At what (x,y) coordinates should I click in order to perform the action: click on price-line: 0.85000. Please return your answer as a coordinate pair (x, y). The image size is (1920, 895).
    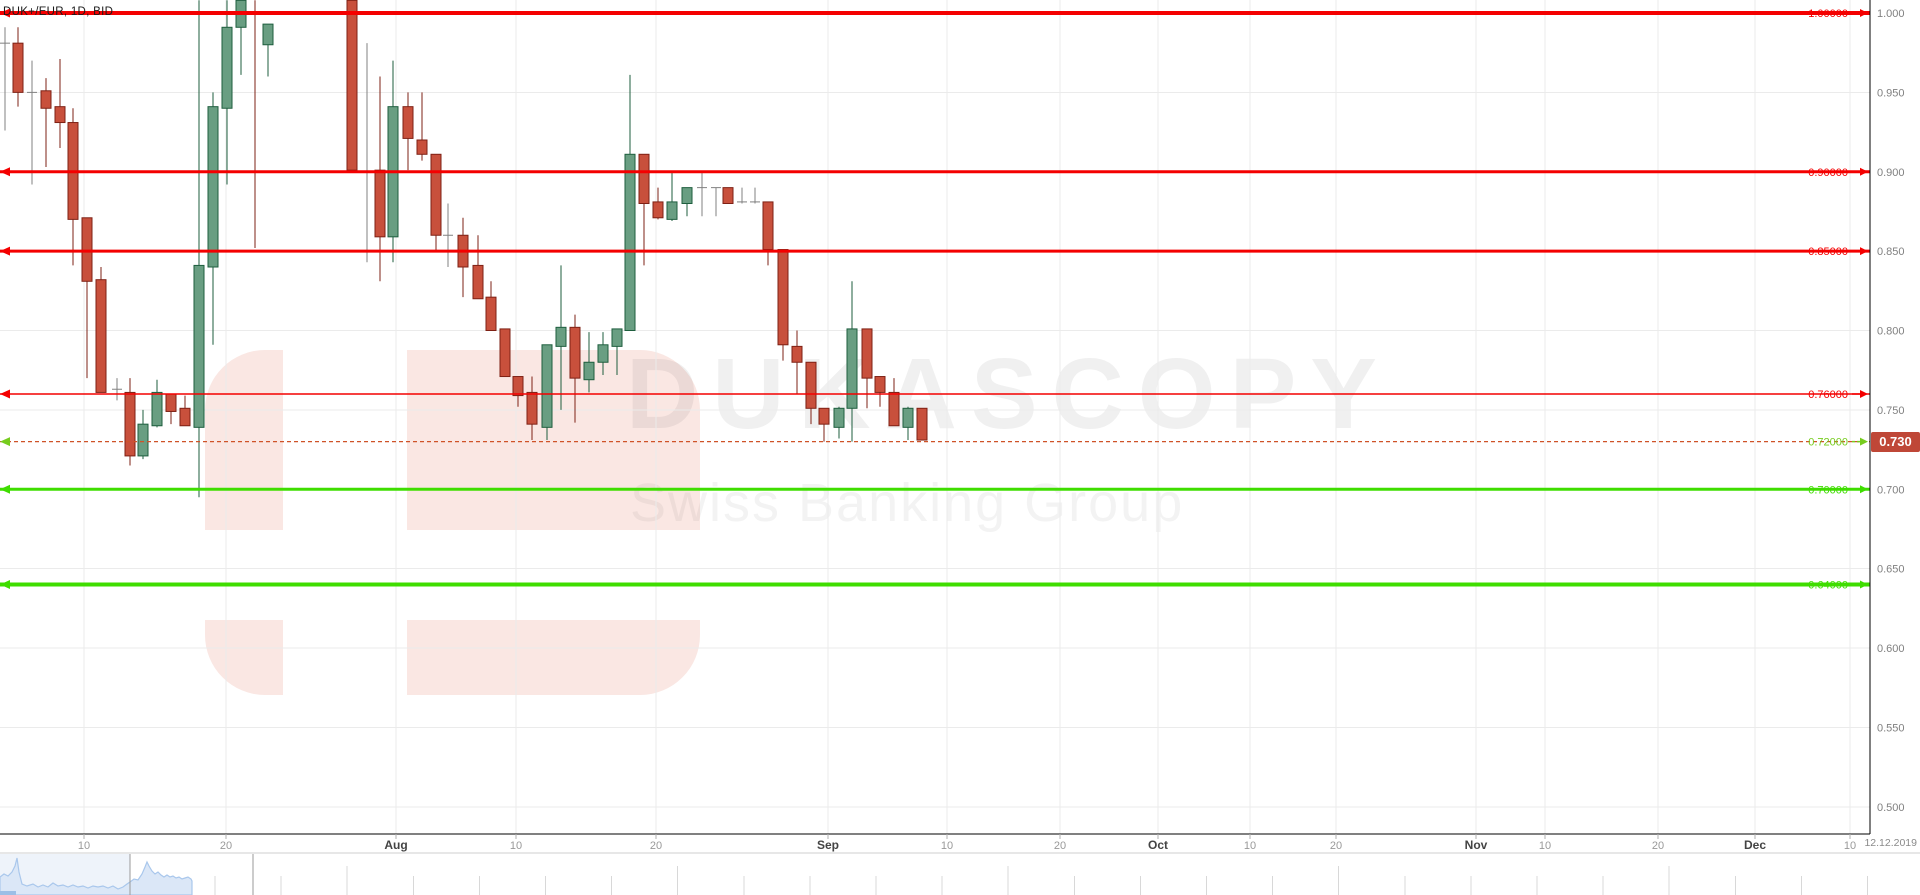
    Looking at the image, I should click on (935, 252).